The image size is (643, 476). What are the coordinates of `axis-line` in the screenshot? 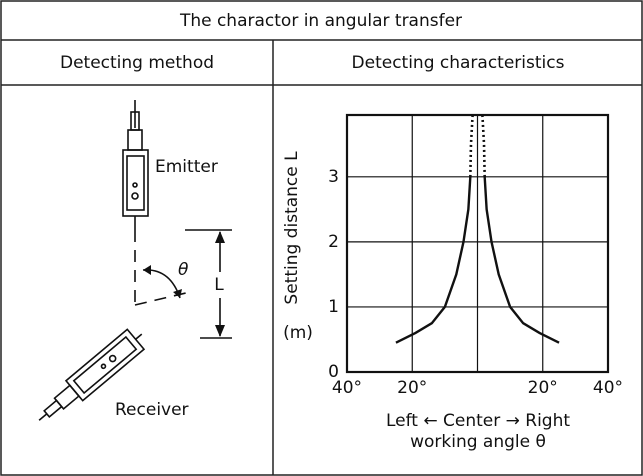 It's located at (162, 298).